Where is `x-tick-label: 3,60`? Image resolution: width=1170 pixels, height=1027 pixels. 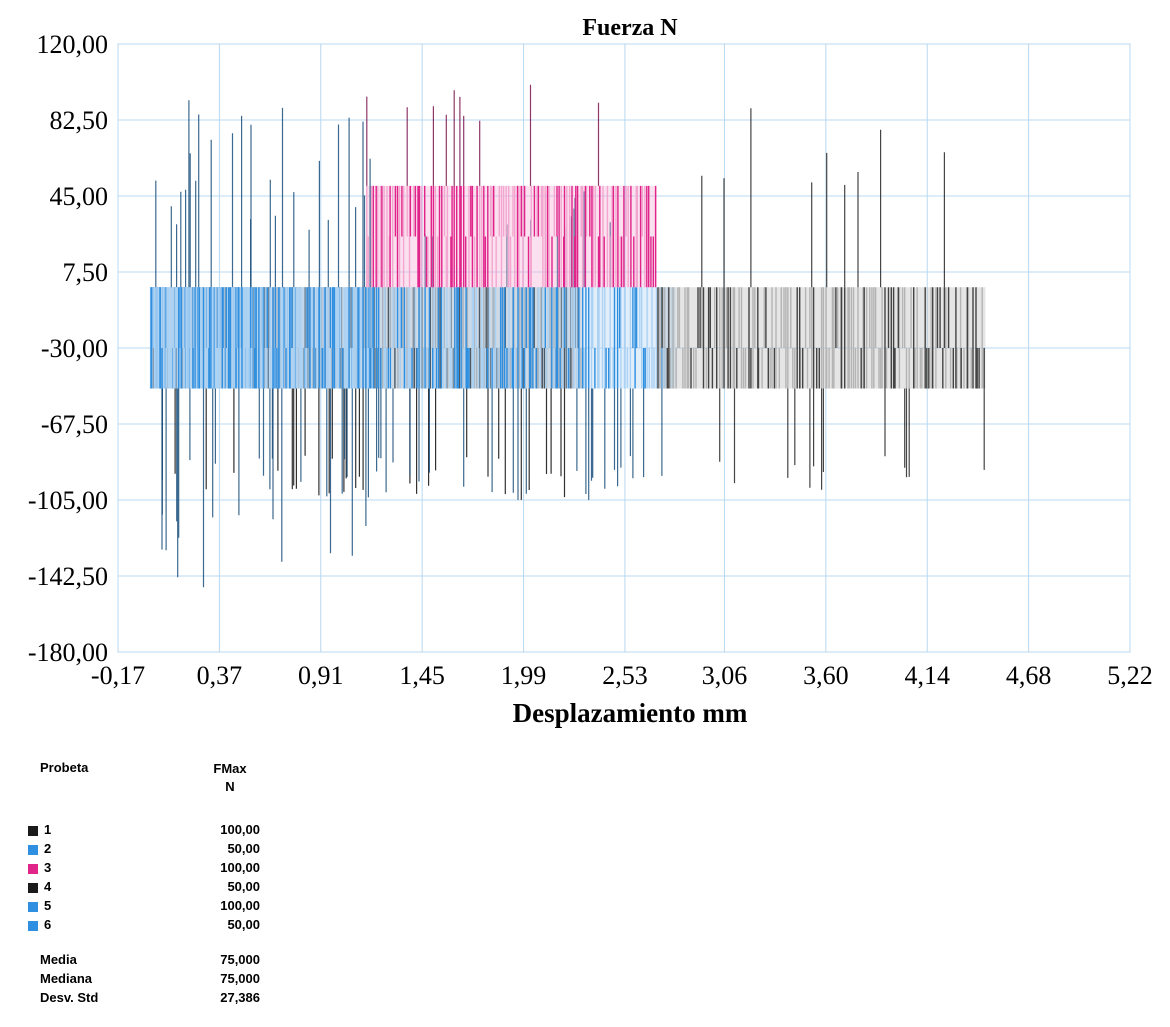 x-tick-label: 3,60 is located at coordinates (826, 675).